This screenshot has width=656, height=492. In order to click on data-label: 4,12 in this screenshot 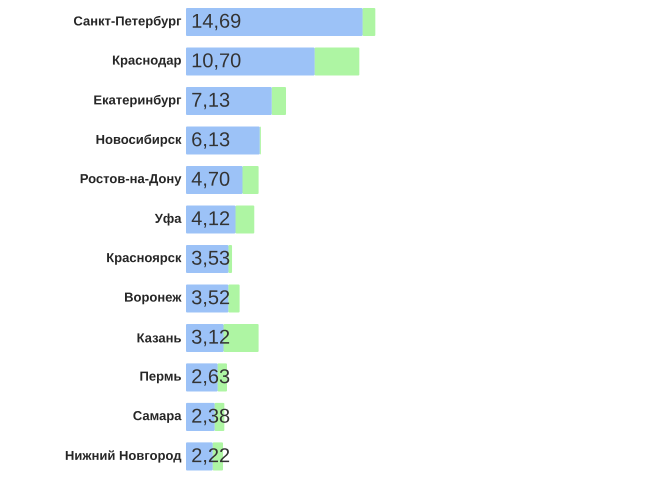, I will do `click(211, 219)`.